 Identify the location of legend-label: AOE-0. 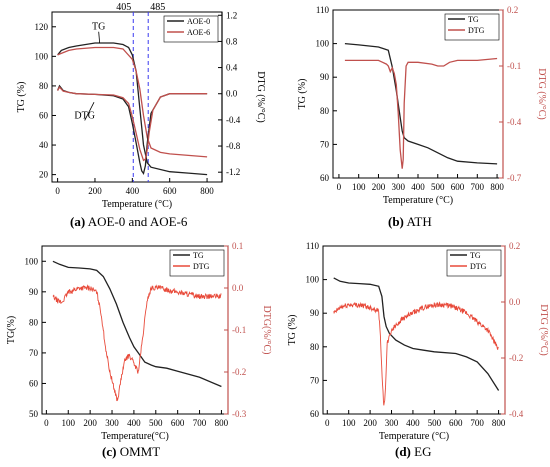
(198, 21).